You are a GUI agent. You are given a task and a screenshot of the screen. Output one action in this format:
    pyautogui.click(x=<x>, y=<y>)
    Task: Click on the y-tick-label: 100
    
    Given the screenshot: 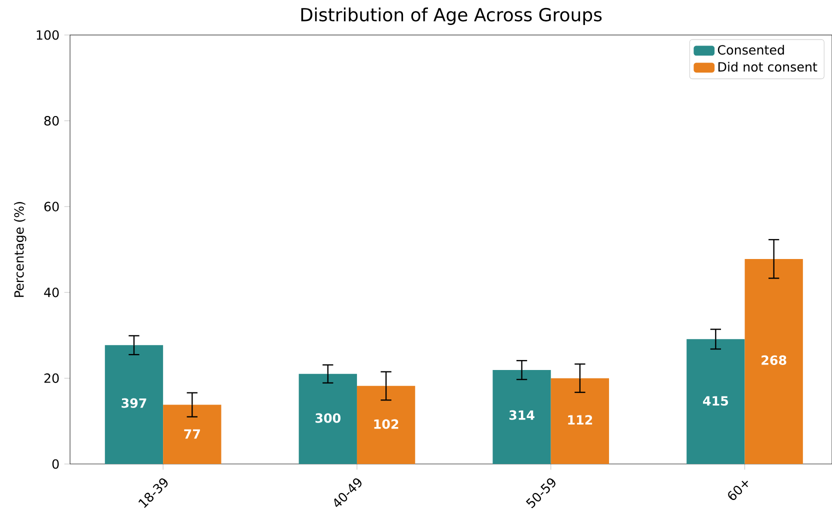 What is the action you would take?
    pyautogui.click(x=47, y=35)
    